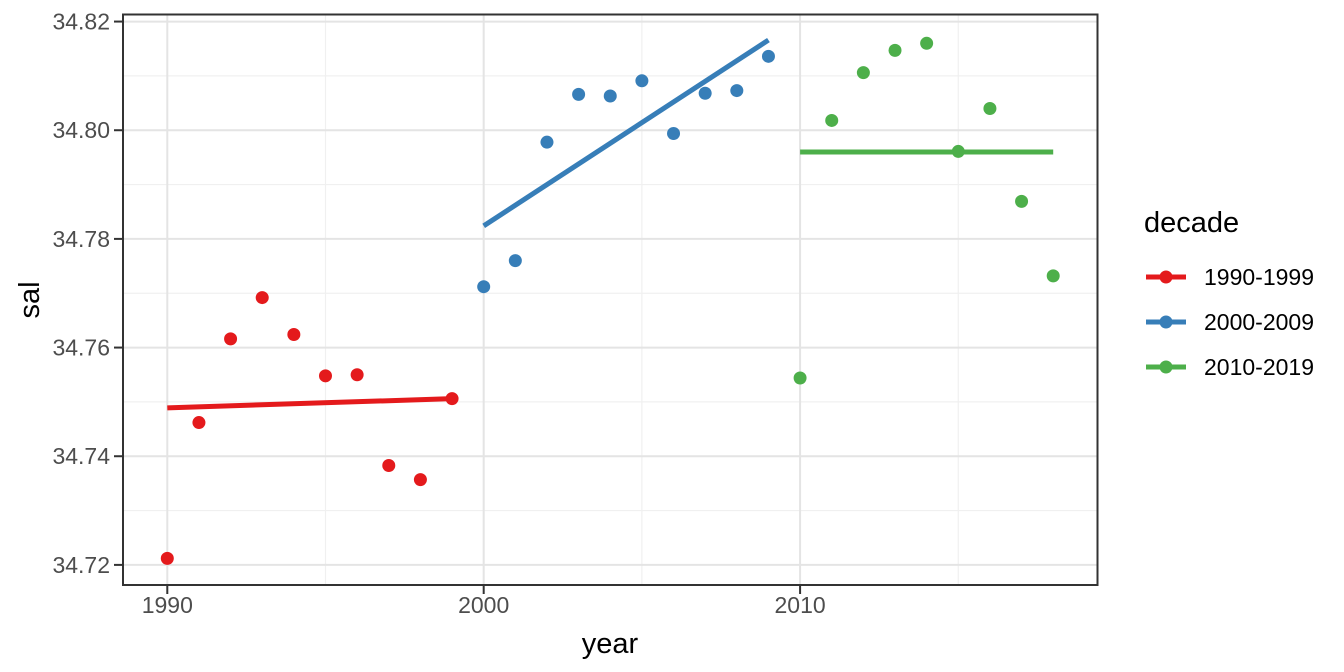 Image resolution: width=1344 pixels, height=672 pixels. Describe the element at coordinates (81, 239) in the screenshot. I see `y-tick-label: 34.78` at that location.